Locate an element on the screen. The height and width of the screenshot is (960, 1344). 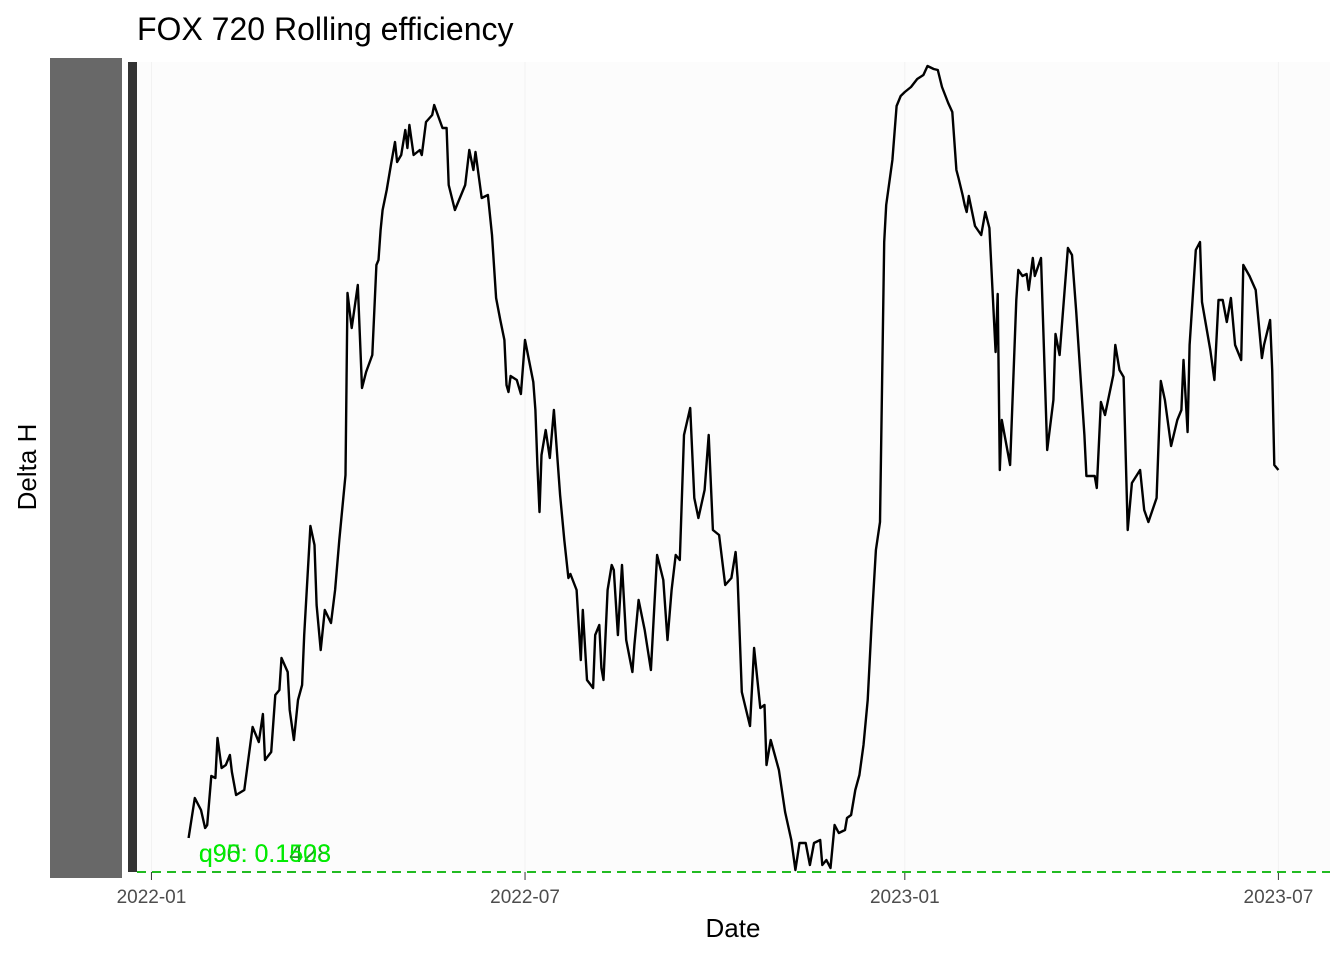
annotation: q95: 0.1503 is located at coordinates (265, 854).